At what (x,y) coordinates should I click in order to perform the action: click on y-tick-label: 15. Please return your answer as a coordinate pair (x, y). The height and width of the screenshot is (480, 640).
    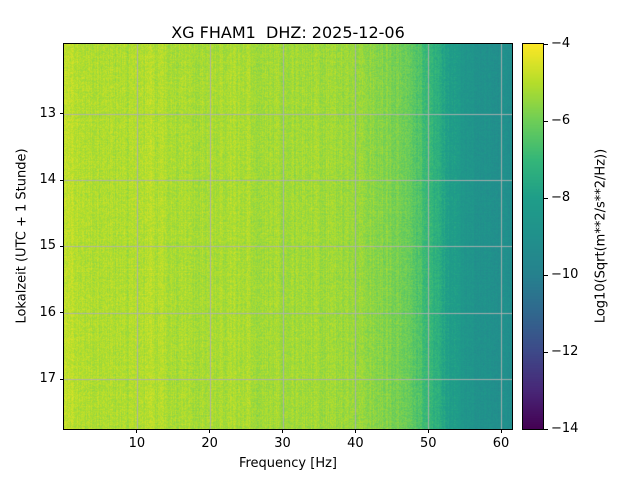
    Looking at the image, I should click on (47, 246).